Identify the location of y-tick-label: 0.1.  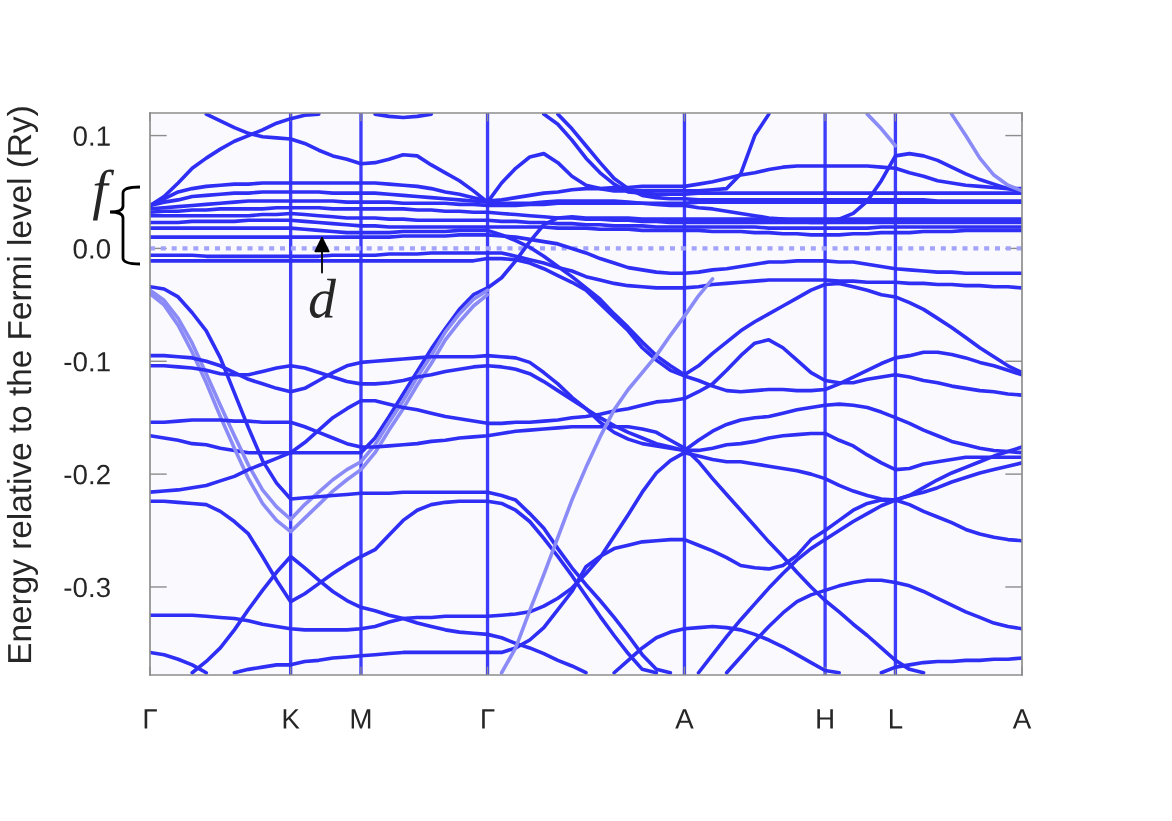
(91, 136).